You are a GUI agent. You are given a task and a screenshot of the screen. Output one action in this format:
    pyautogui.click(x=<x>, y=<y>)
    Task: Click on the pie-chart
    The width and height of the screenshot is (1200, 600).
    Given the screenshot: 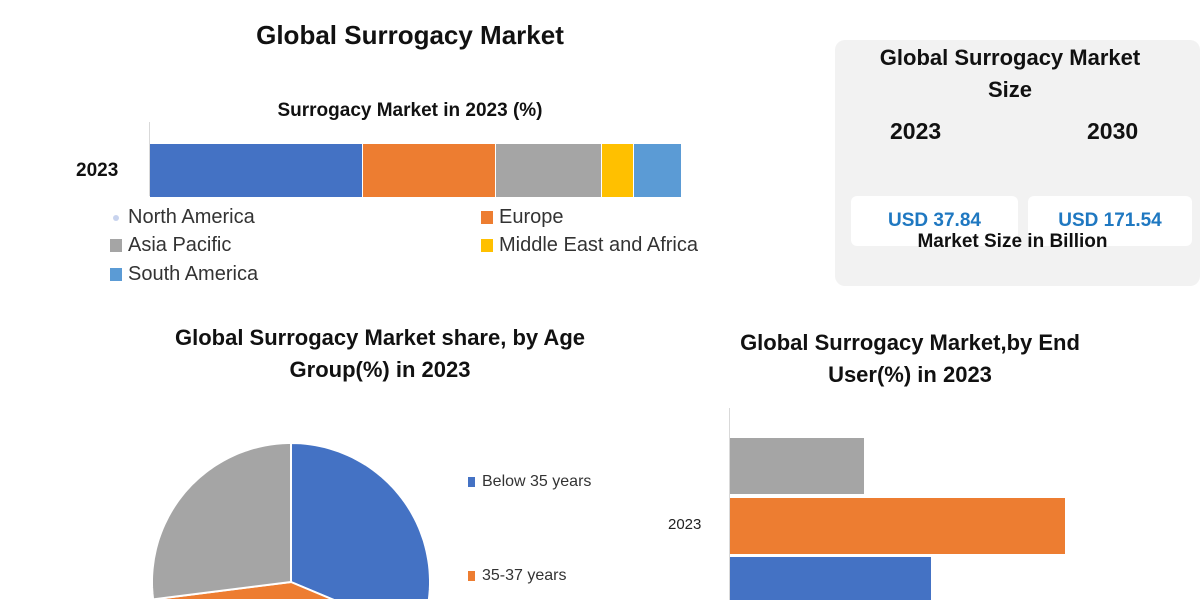 What is the action you would take?
    pyautogui.click(x=291, y=520)
    